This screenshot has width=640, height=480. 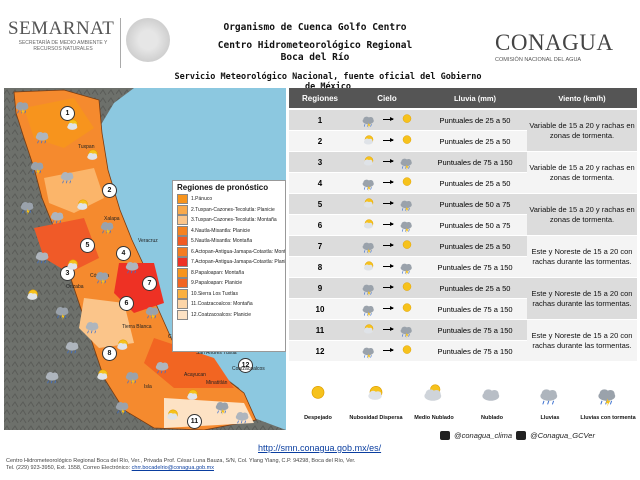 What do you see at coordinates (475, 141) in the screenshot?
I see `cell-rain: Puntuales de 25 a 50` at bounding box center [475, 141].